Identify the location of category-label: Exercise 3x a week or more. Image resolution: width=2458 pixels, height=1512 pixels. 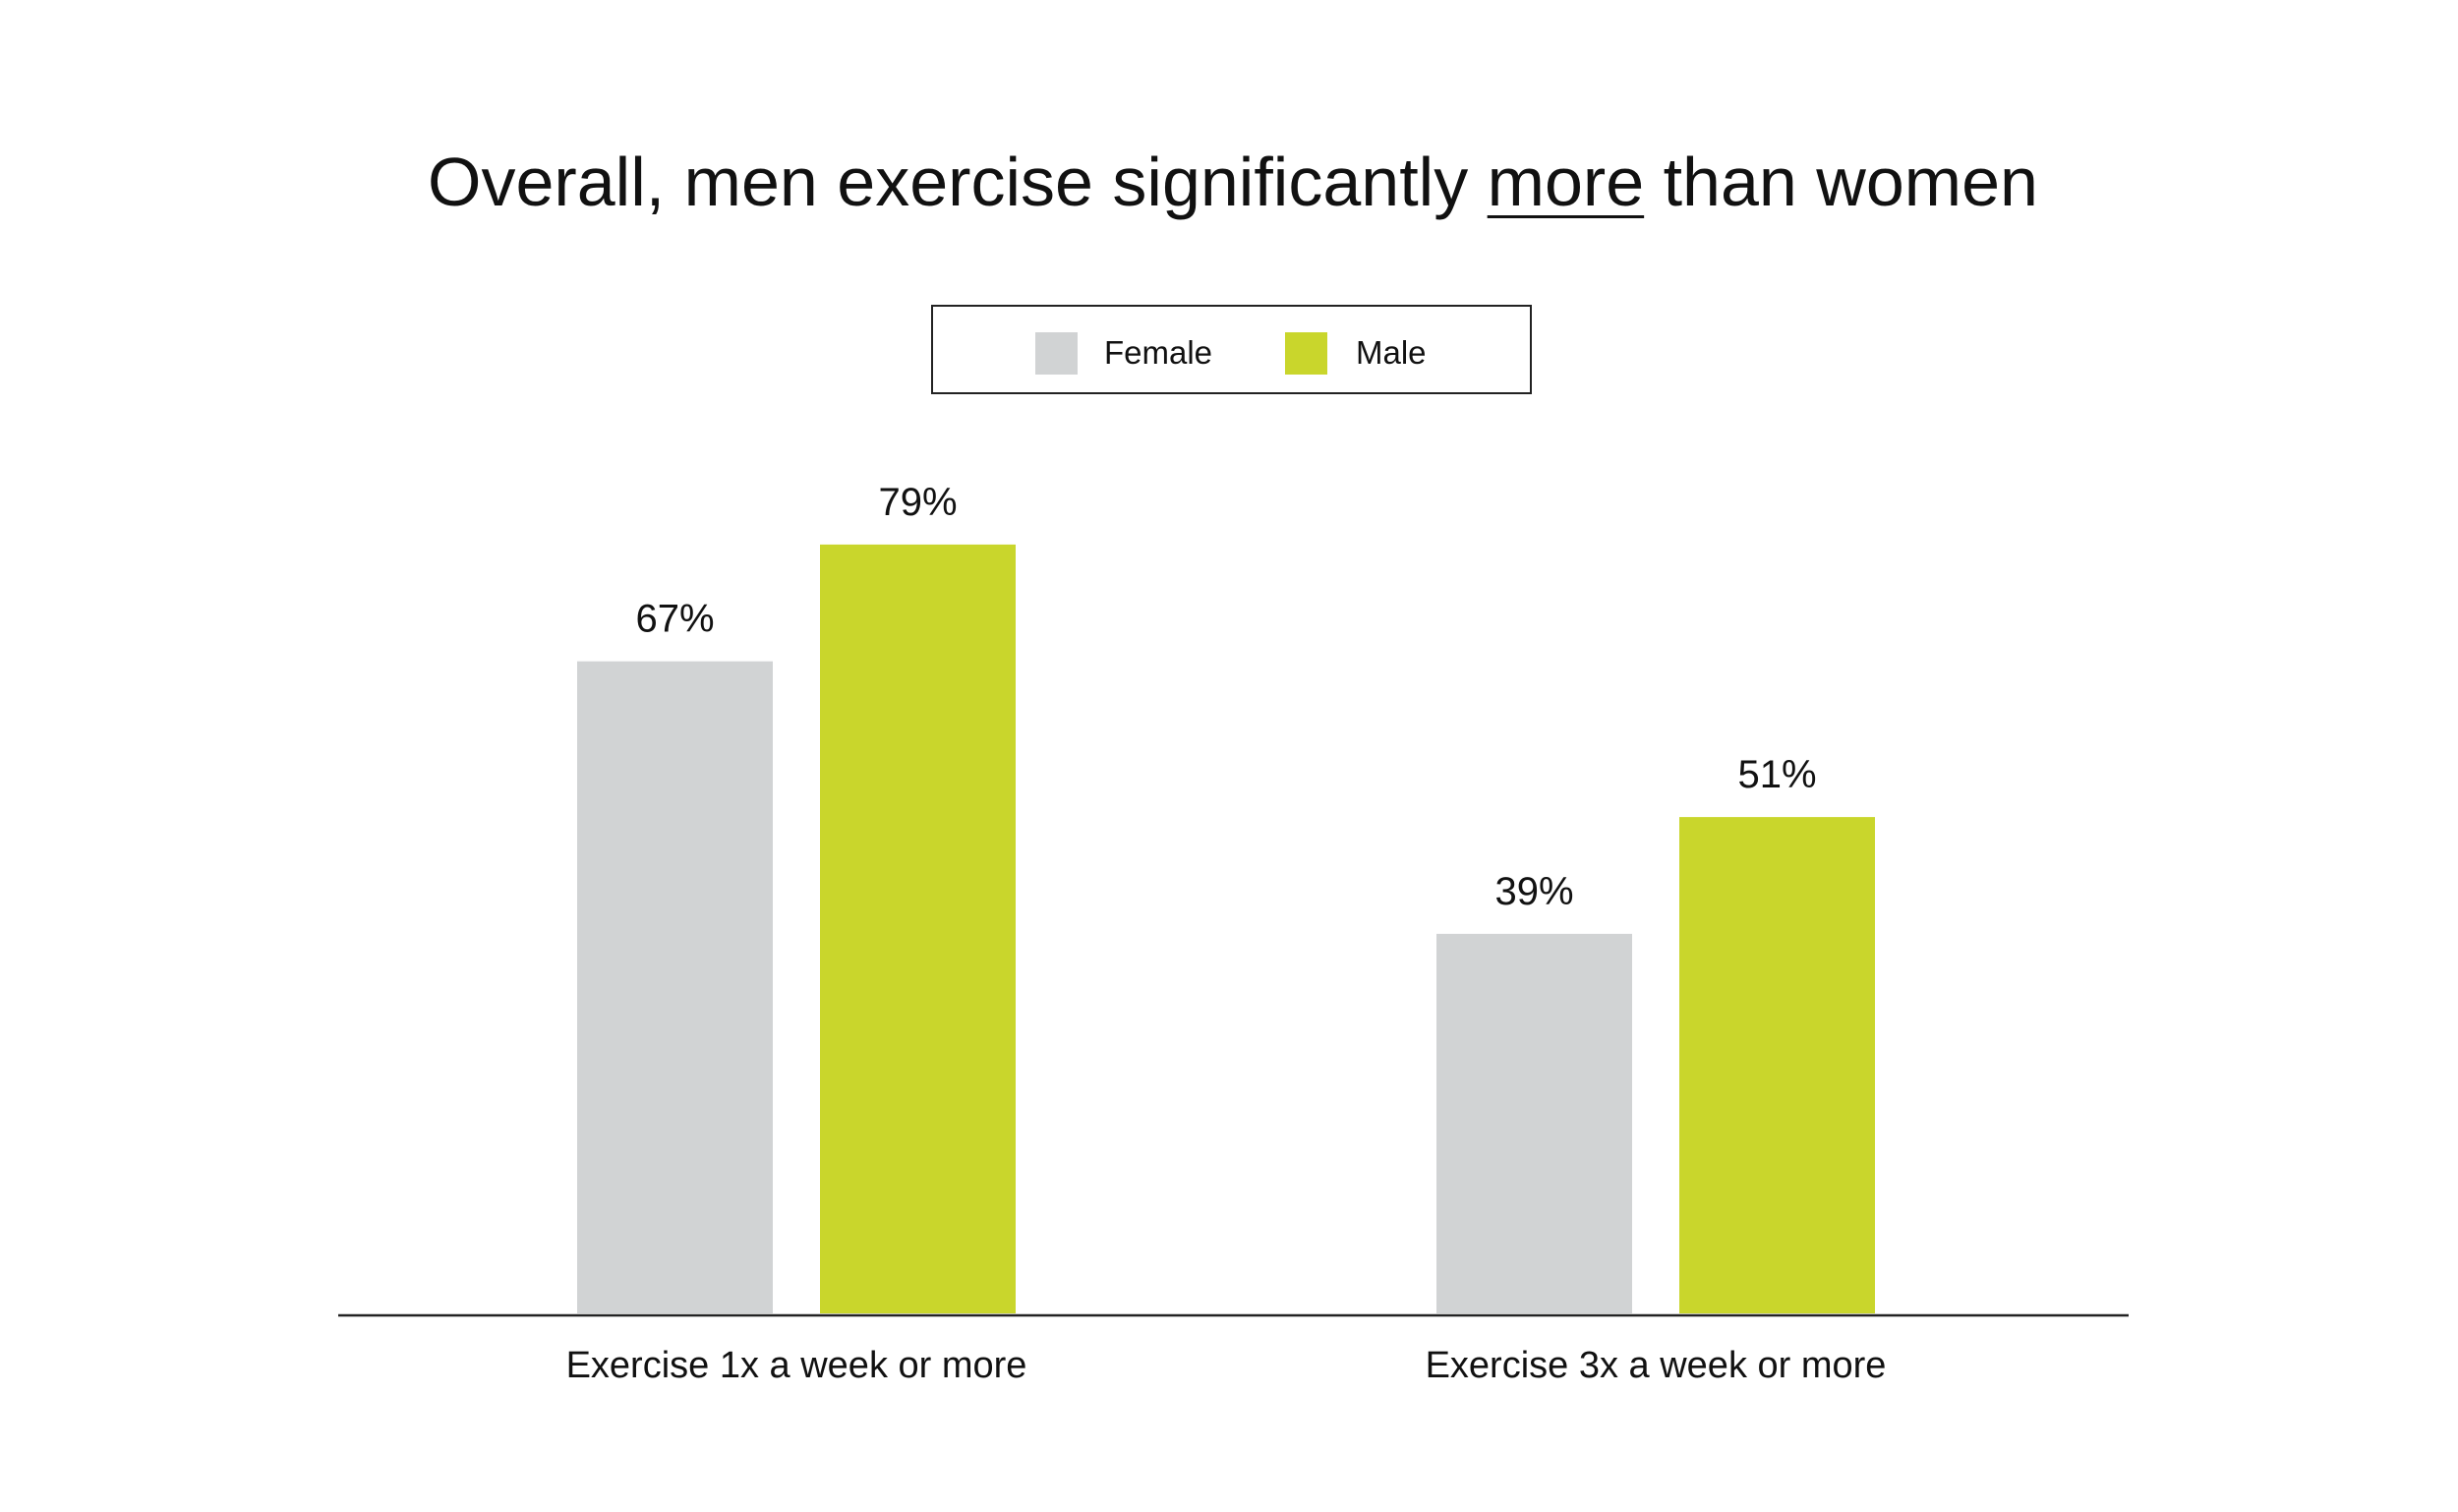
(1656, 1365).